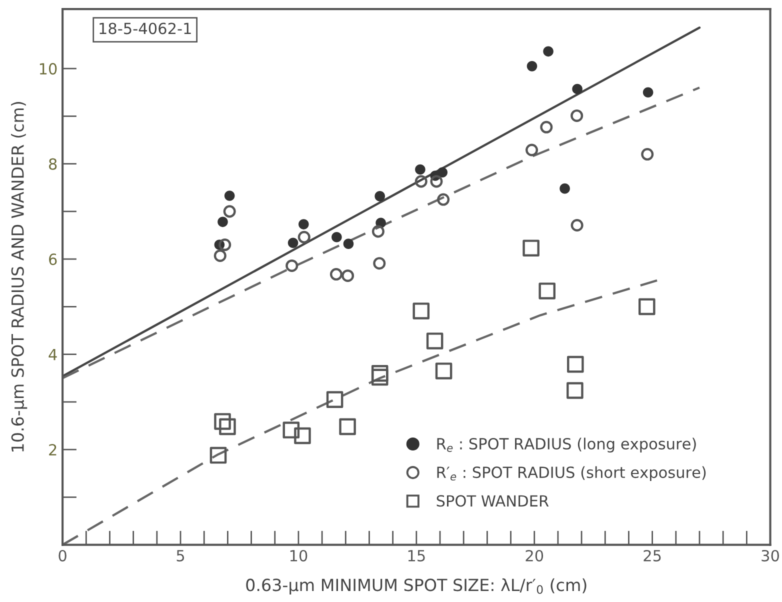  What do you see at coordinates (652, 556) in the screenshot?
I see `x-tick-label: 25` at bounding box center [652, 556].